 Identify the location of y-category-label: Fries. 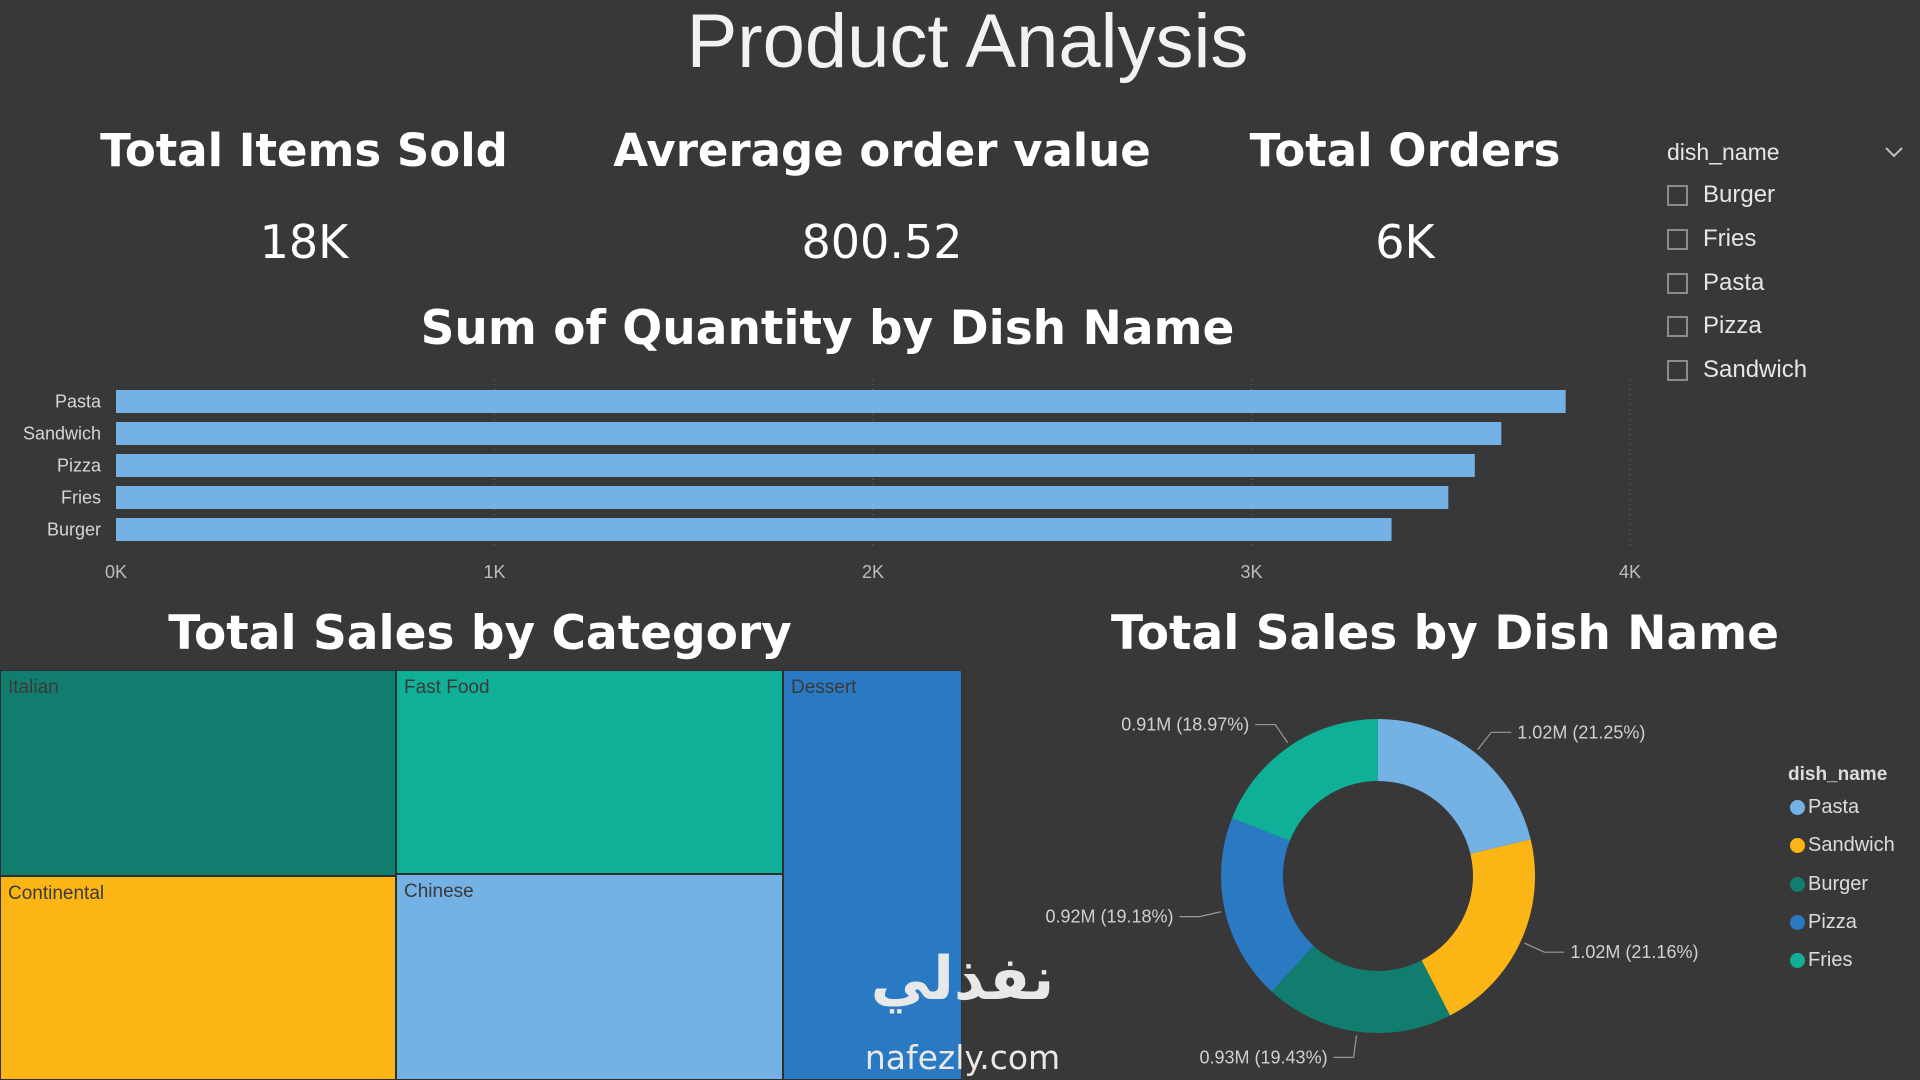
(81, 498).